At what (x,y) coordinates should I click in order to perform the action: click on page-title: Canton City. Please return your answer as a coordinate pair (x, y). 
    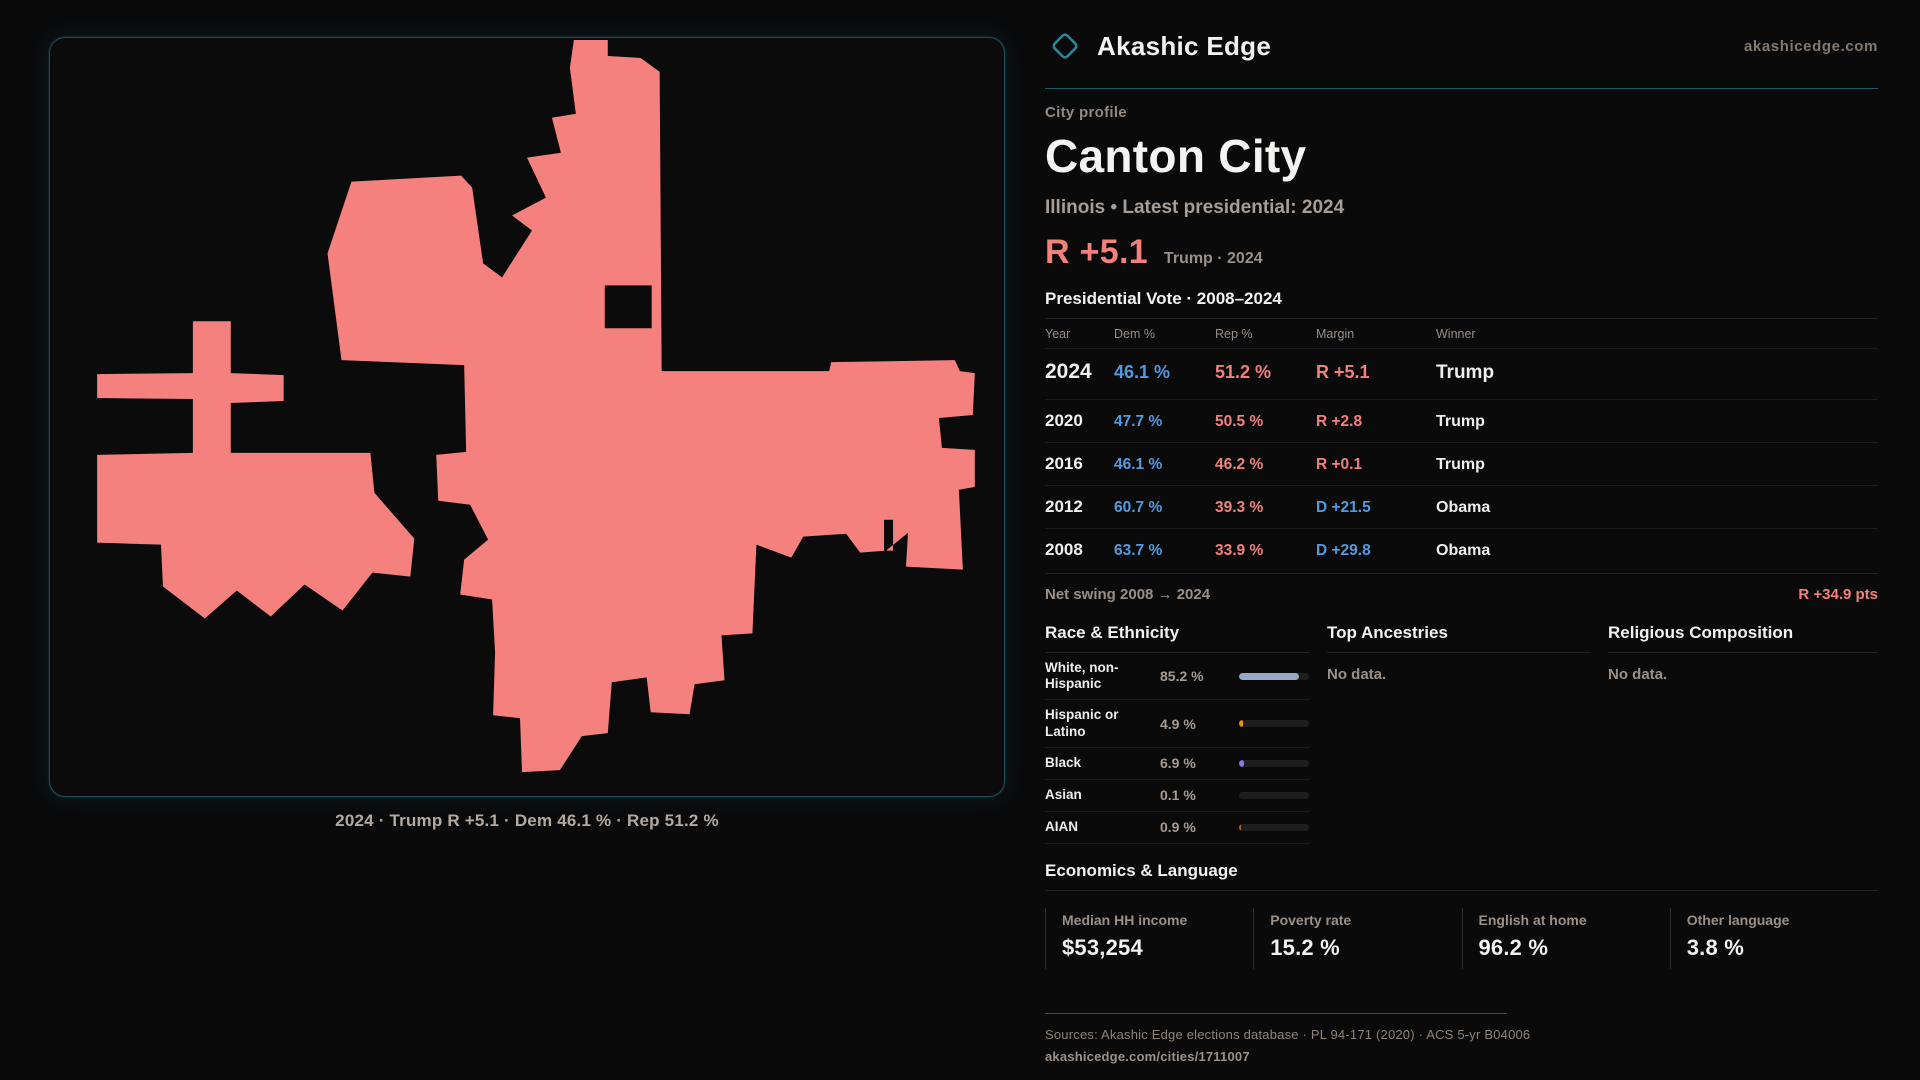
    Looking at the image, I should click on (1176, 156).